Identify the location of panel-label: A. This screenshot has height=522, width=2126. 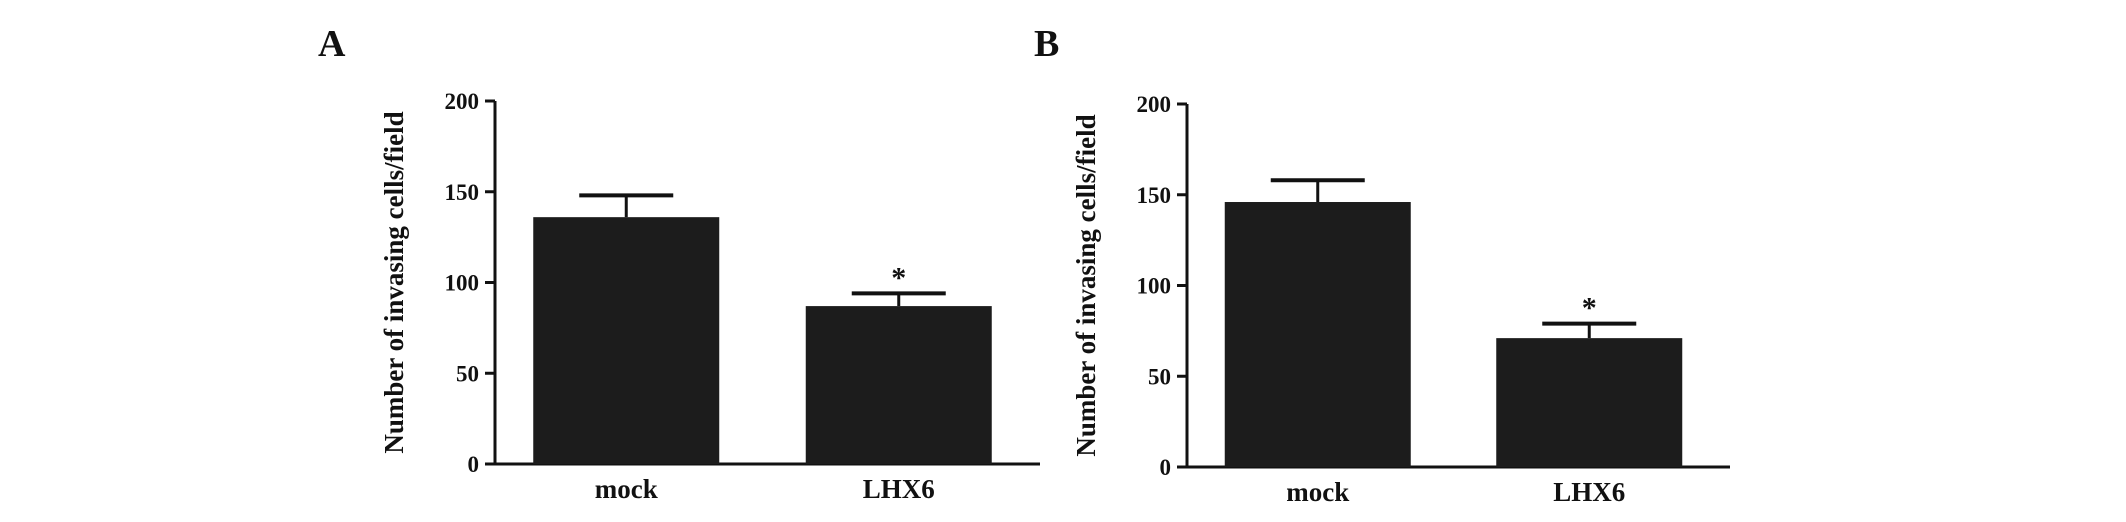
(332, 44).